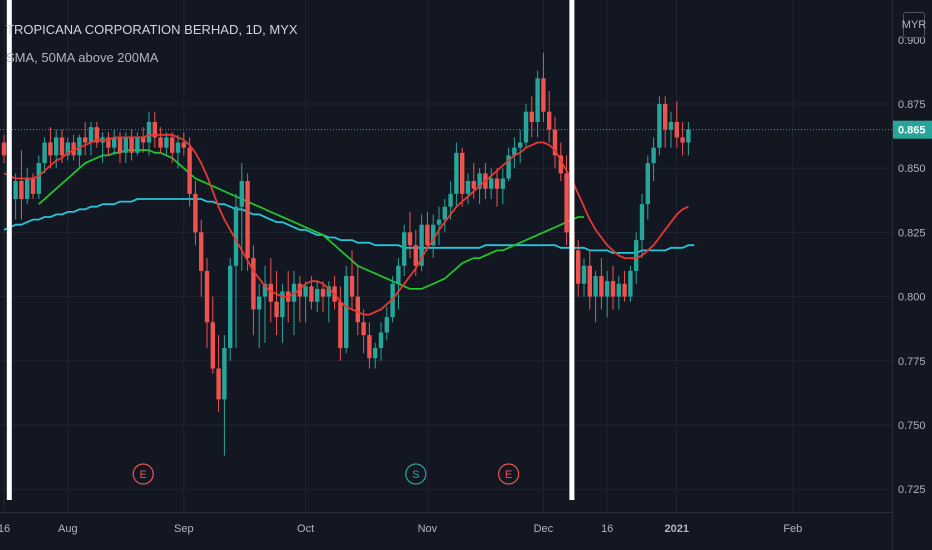 The height and width of the screenshot is (550, 932). I want to click on chart-title: TROPICANA CORPORATION BERHAD, 1D, MYX, so click(152, 29).